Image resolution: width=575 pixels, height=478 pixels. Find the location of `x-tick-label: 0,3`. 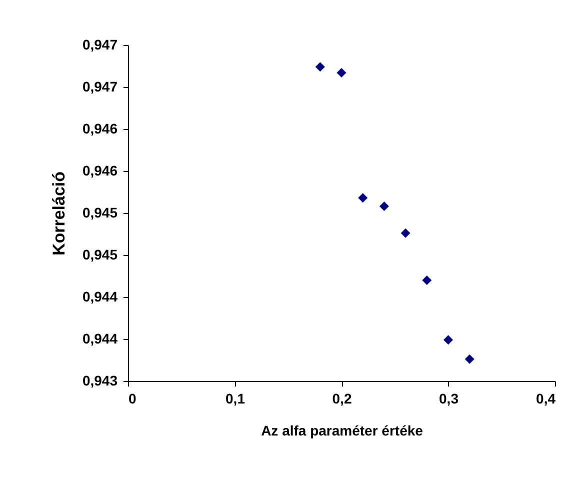

x-tick-label: 0,3 is located at coordinates (449, 398).